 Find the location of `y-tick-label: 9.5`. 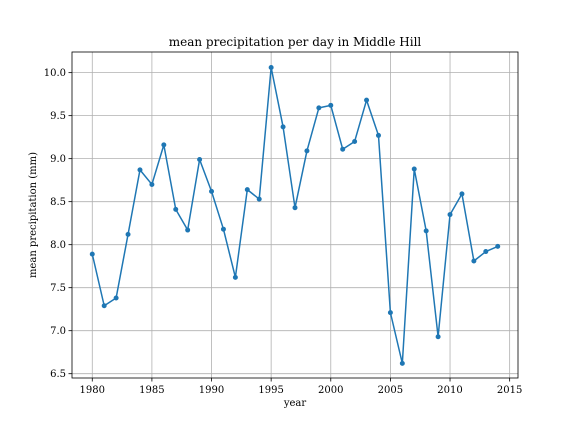

y-tick-label: 9.5 is located at coordinates (58, 116).